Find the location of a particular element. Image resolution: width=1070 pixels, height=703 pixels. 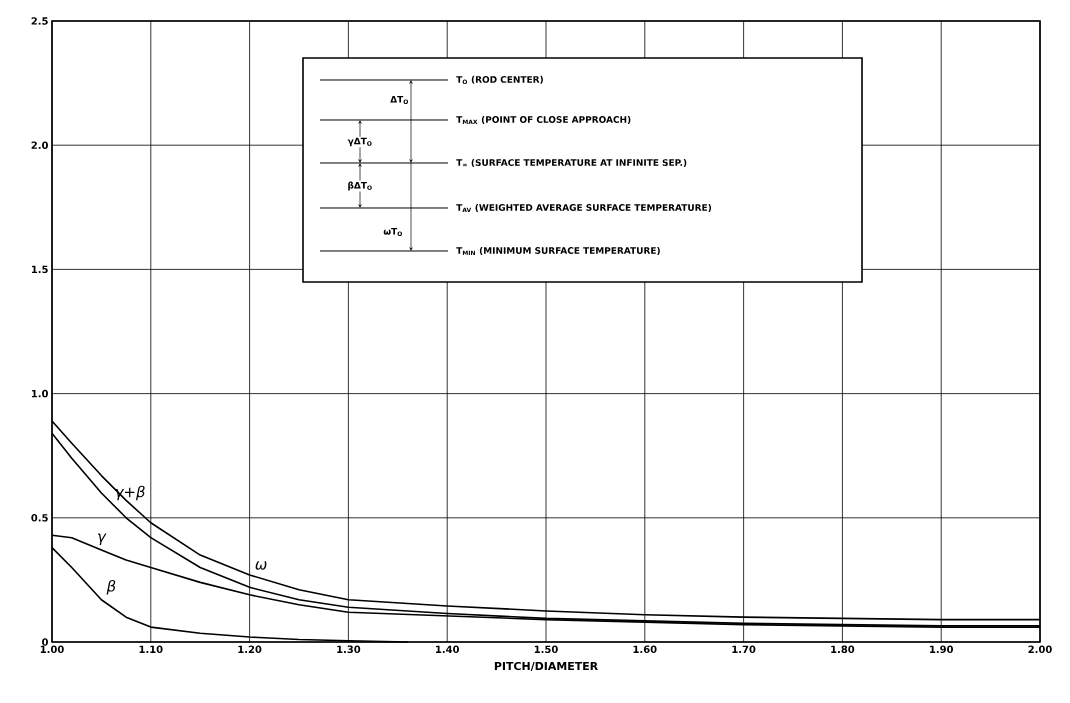

series-label: β is located at coordinates (111, 587).